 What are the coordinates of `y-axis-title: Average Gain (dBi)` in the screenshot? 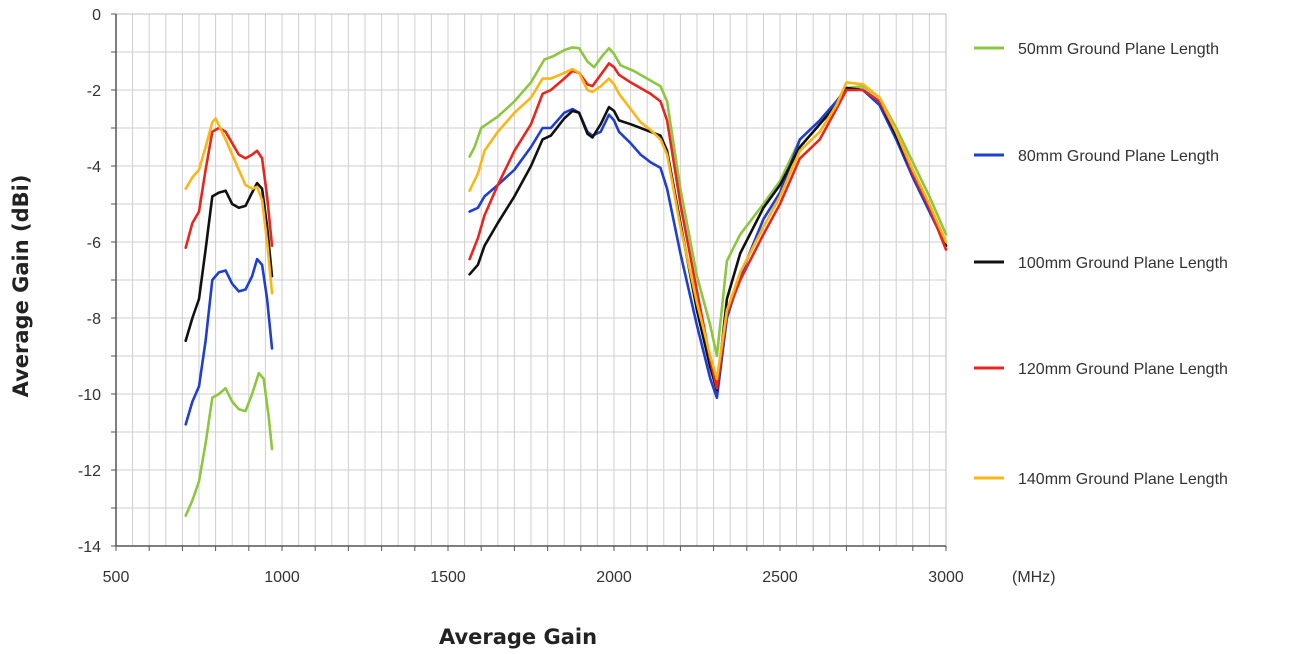 It's located at (21, 286).